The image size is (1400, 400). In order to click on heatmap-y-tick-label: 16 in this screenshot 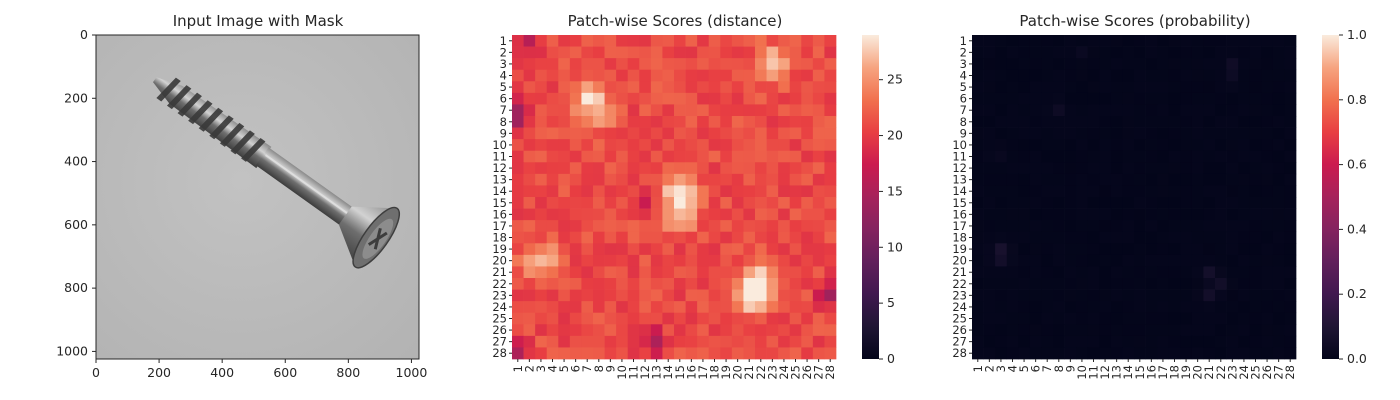, I will do `click(959, 214)`.